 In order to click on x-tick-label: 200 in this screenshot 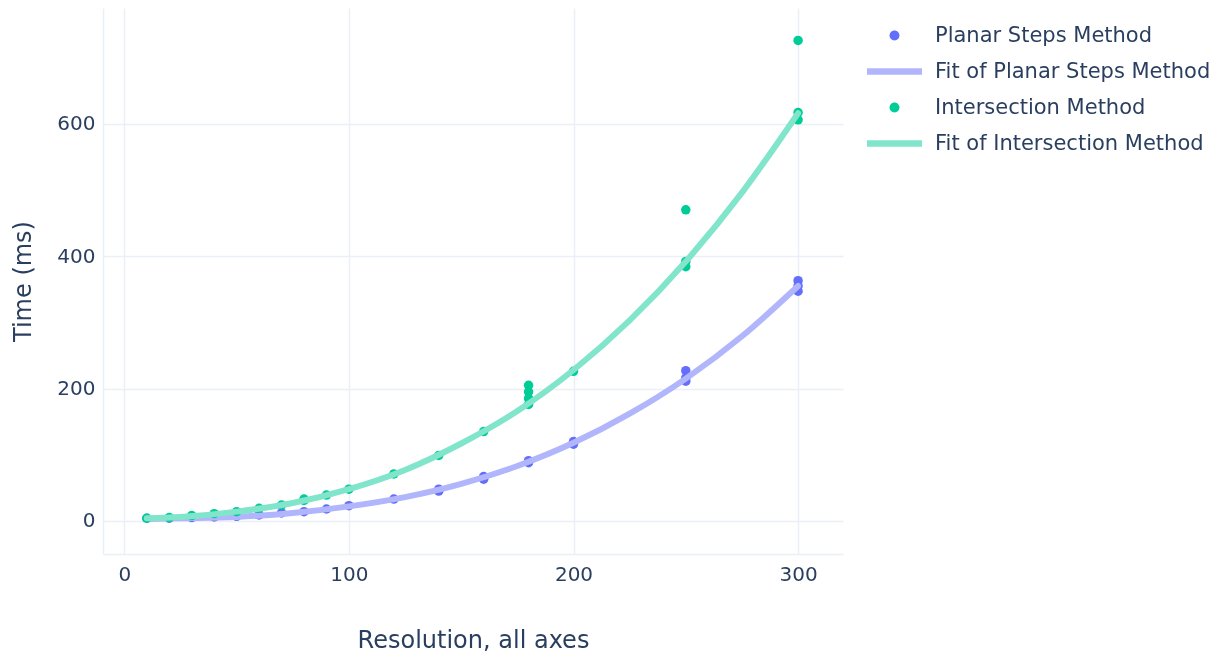, I will do `click(574, 573)`.